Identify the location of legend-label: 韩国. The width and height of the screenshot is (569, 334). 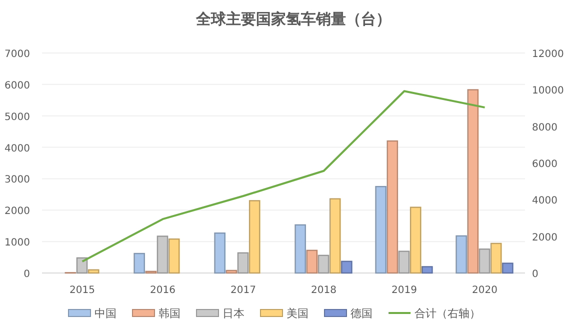
(169, 313).